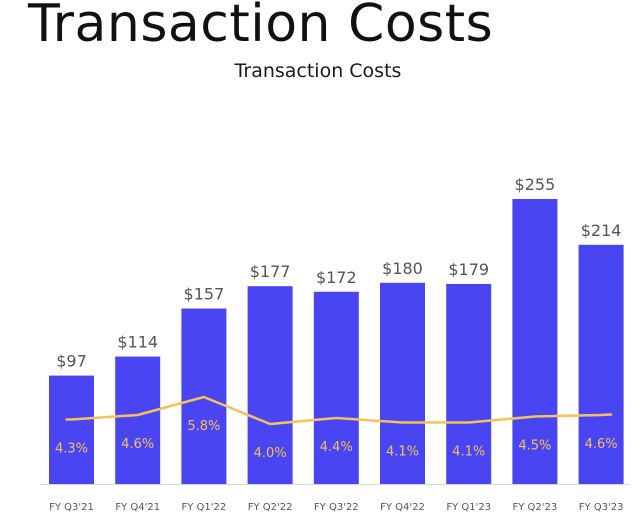 This screenshot has width=640, height=521. What do you see at coordinates (336, 447) in the screenshot?
I see `percentage-label: 4.4%` at bounding box center [336, 447].